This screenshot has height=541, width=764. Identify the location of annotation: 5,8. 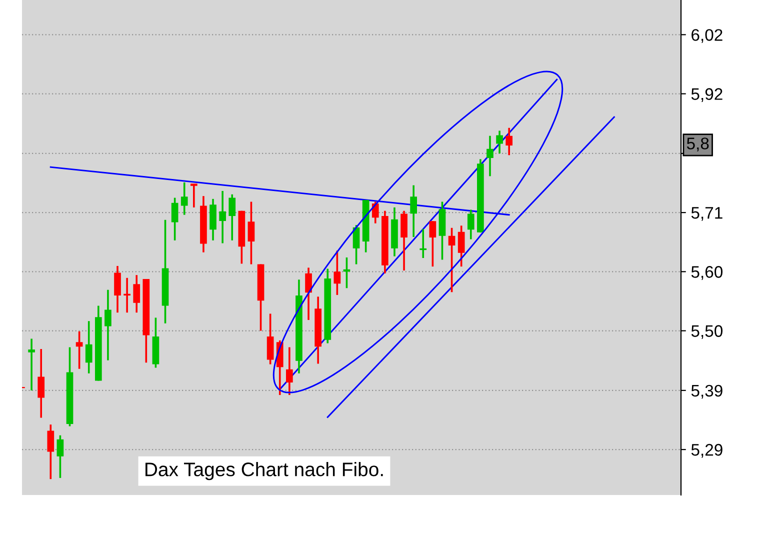
(697, 145).